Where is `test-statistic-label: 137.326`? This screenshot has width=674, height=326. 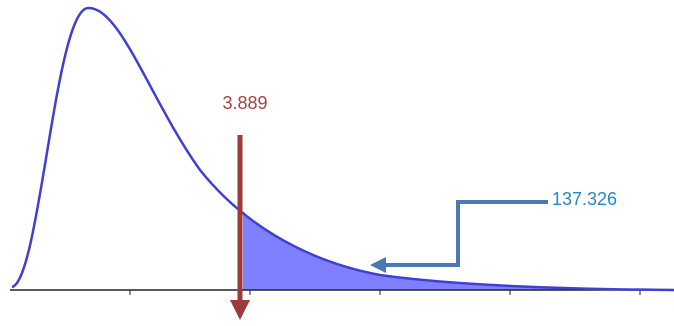
test-statistic-label: 137.326 is located at coordinates (584, 199).